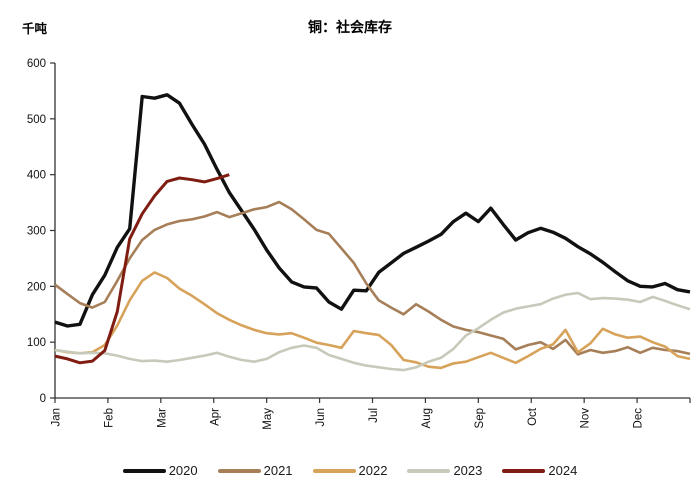 The height and width of the screenshot is (491, 700). I want to click on legend-item-2022: 2022, so click(350, 470).